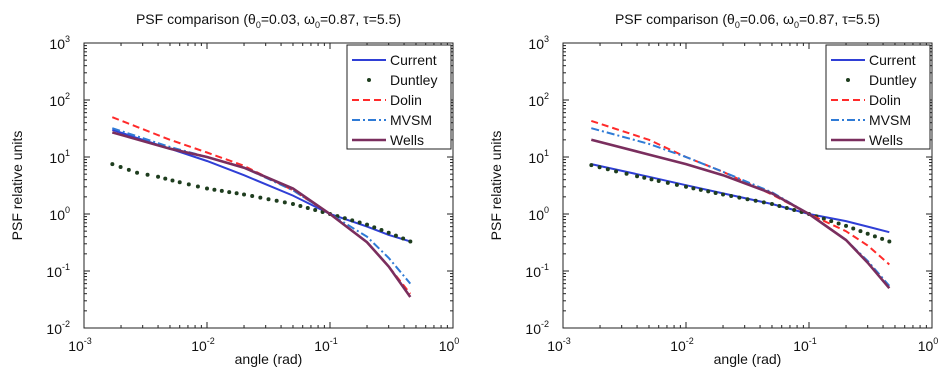  I want to click on series-current-line, so click(261, 185).